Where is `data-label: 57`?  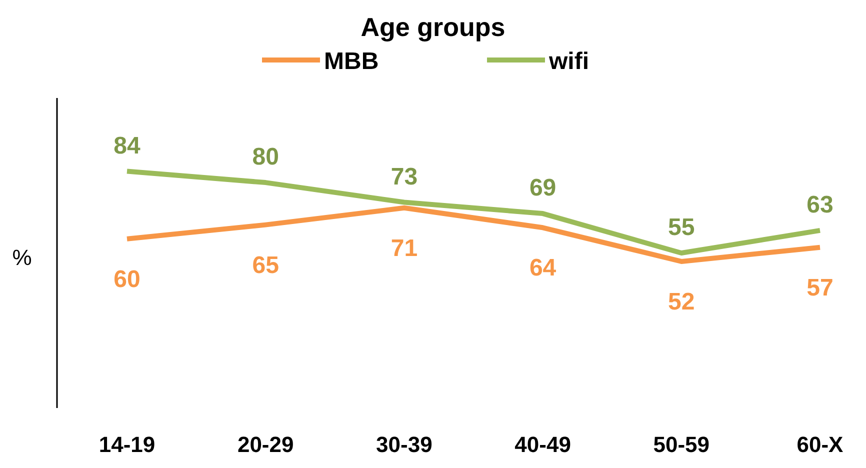 data-label: 57 is located at coordinates (820, 288).